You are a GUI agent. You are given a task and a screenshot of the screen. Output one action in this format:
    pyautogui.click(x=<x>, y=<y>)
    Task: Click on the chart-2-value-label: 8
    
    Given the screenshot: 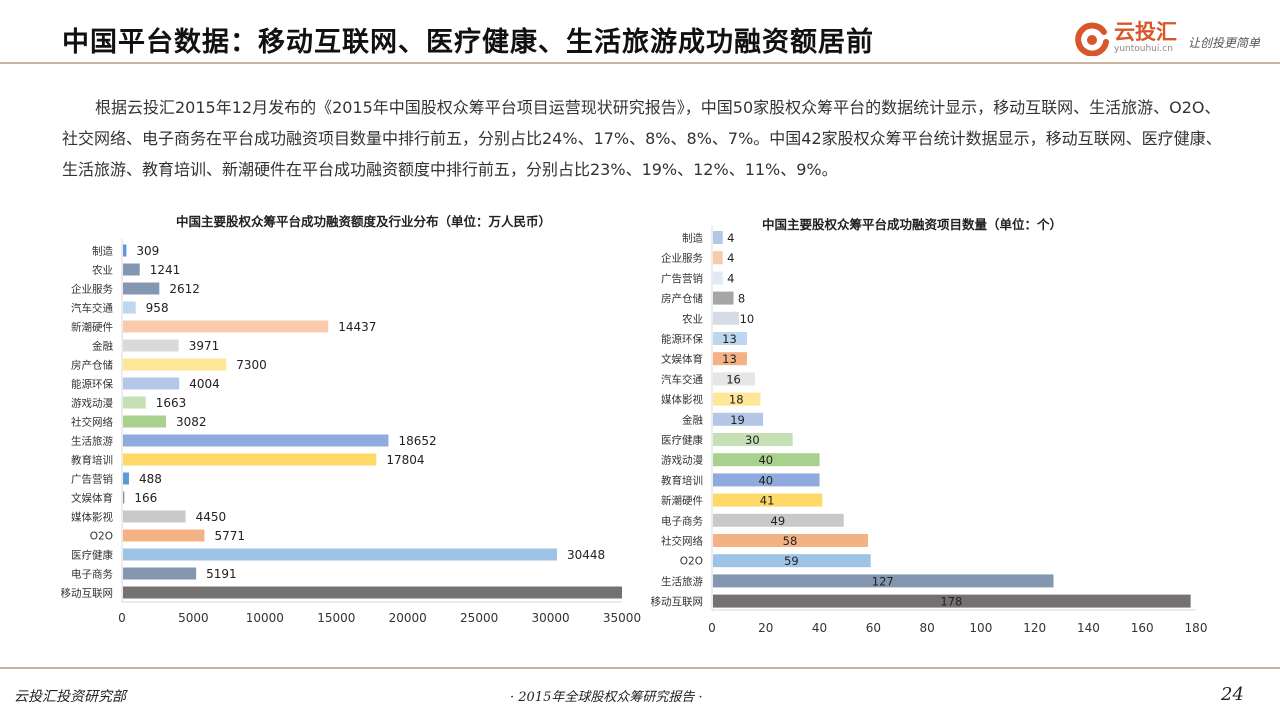 What is the action you would take?
    pyautogui.click(x=741, y=299)
    